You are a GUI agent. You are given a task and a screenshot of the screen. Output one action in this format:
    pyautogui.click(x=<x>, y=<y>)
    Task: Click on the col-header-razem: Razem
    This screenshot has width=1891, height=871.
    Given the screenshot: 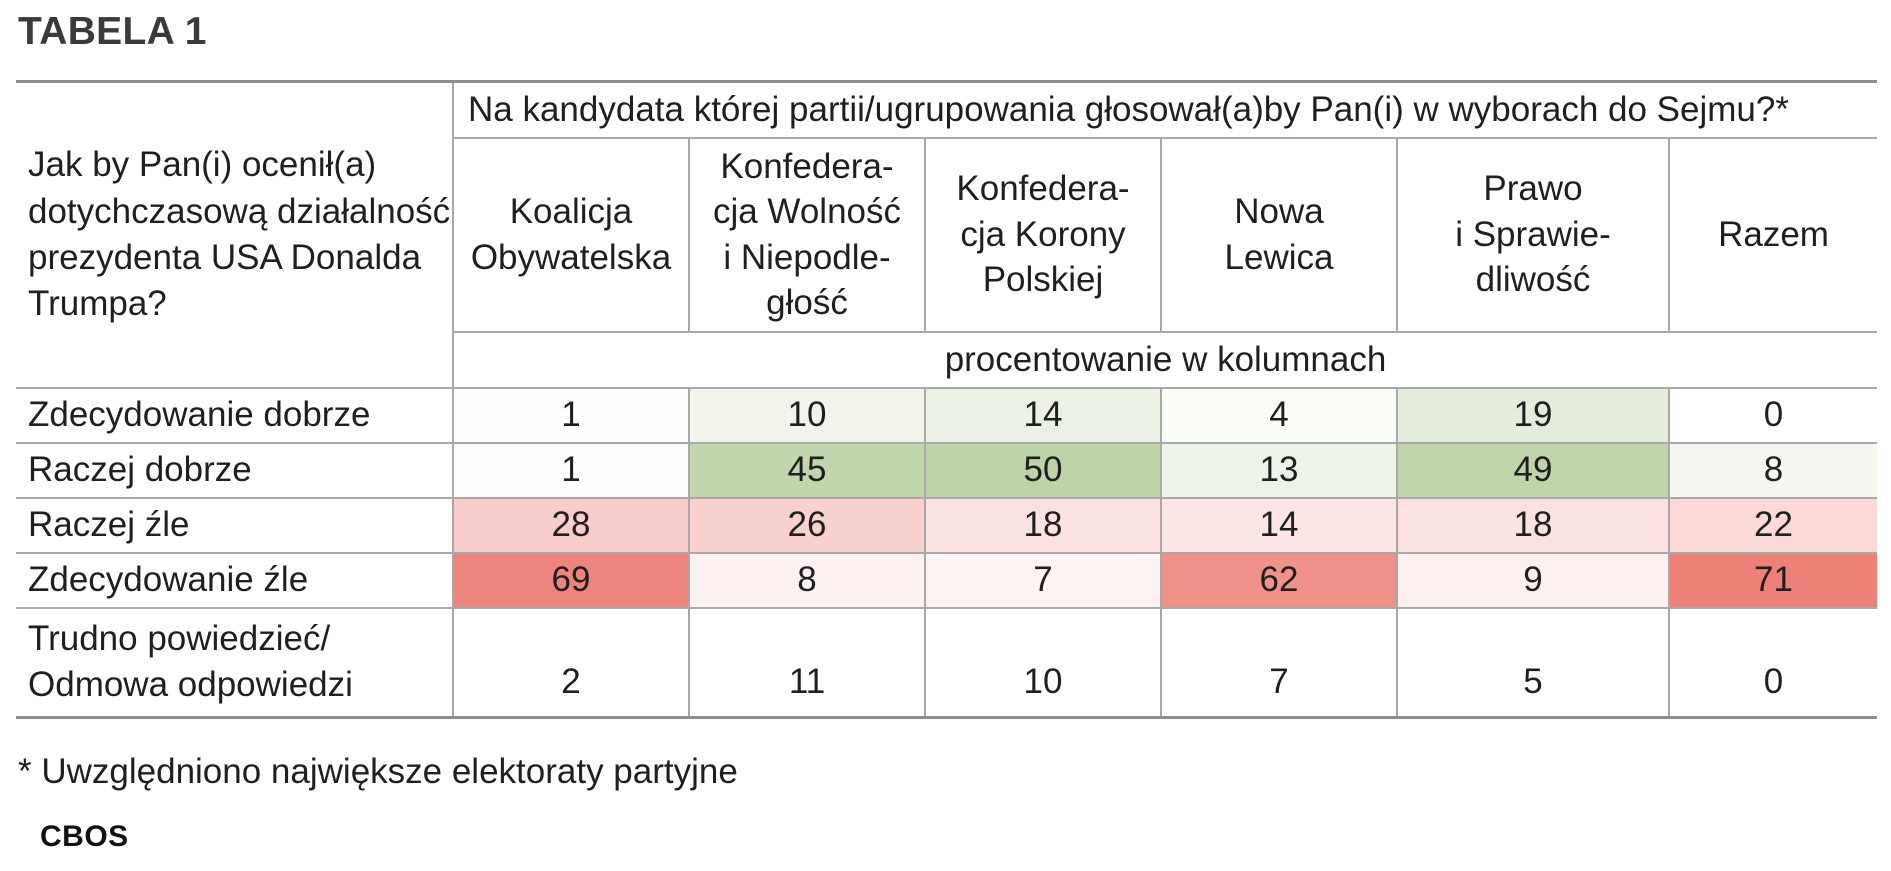 What is the action you would take?
    pyautogui.click(x=1772, y=234)
    